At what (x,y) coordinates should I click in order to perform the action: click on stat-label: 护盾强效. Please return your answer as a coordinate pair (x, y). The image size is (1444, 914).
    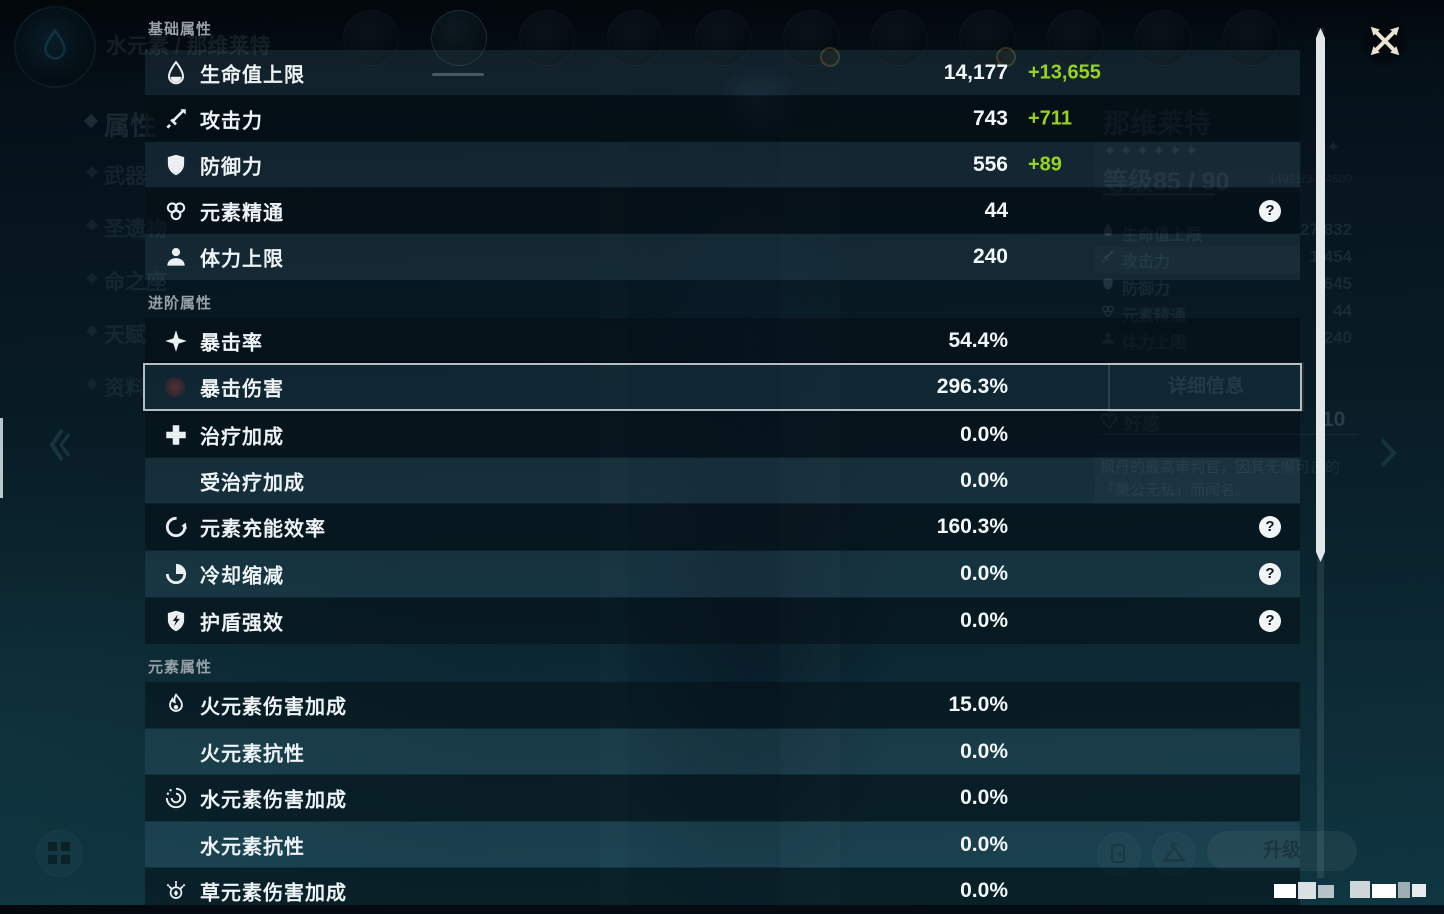
    Looking at the image, I should click on (242, 623).